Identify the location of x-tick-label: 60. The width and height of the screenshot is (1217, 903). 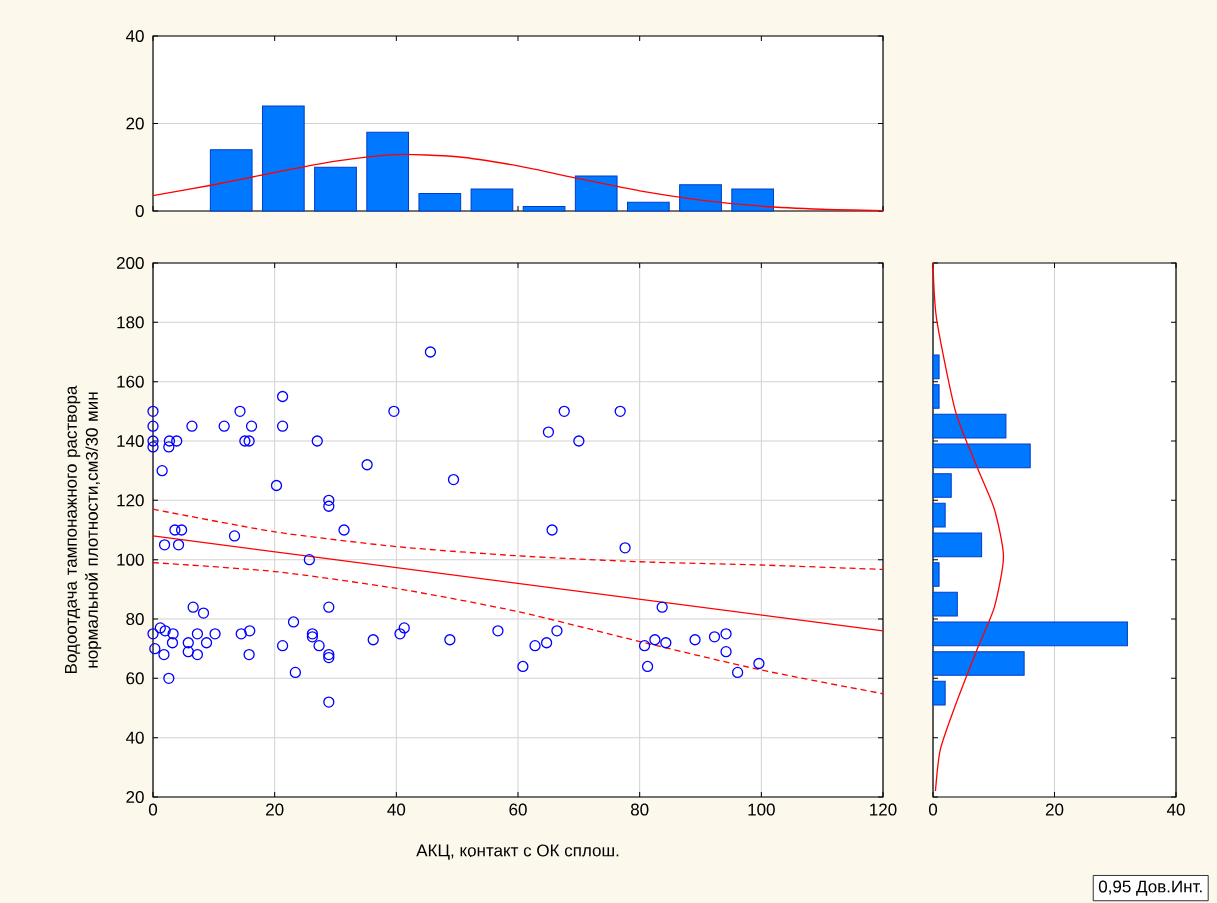
(518, 809).